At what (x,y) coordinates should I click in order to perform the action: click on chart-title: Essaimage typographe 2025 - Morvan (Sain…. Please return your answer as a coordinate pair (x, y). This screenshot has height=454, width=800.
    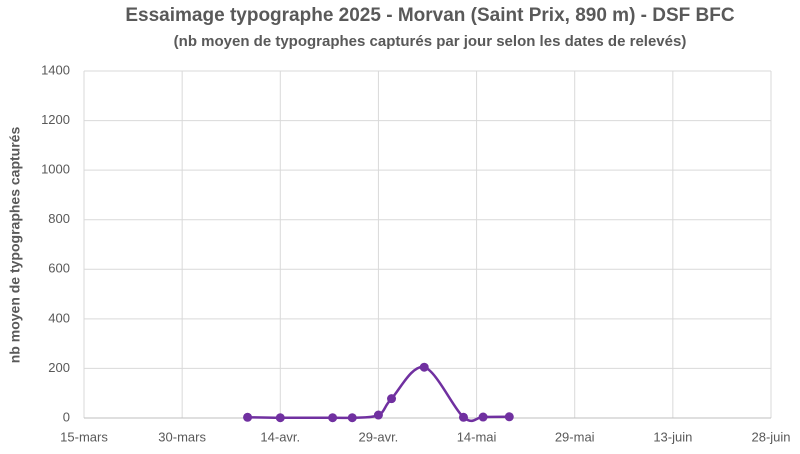
    Looking at the image, I should click on (430, 15).